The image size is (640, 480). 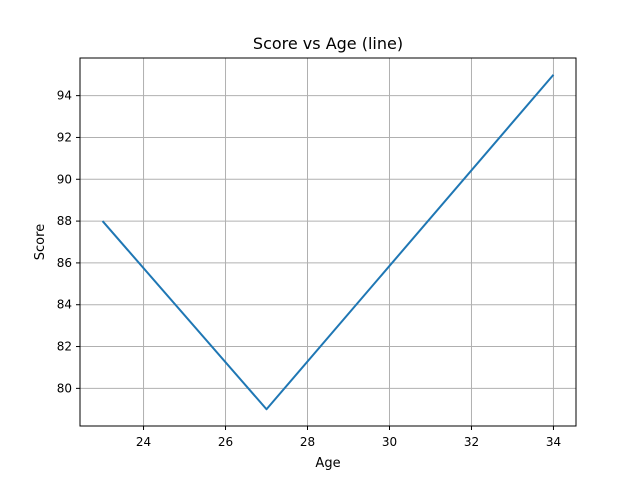 I want to click on x-axis-label: Age, so click(x=327, y=463).